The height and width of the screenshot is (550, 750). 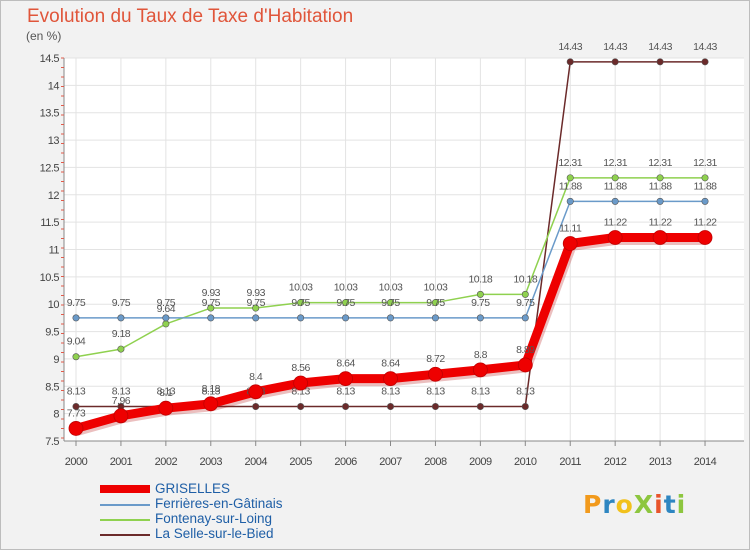 What do you see at coordinates (56, 415) in the screenshot?
I see `y-tick-label: 8` at bounding box center [56, 415].